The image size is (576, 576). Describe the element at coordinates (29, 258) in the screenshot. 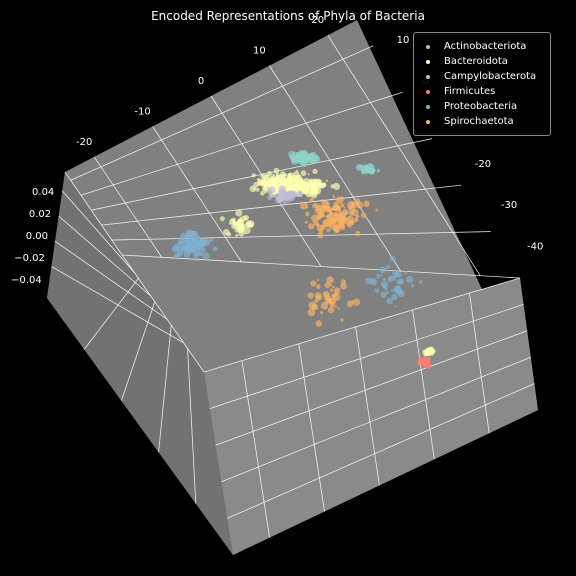

I see `z-tick-label: −0.02` at that location.